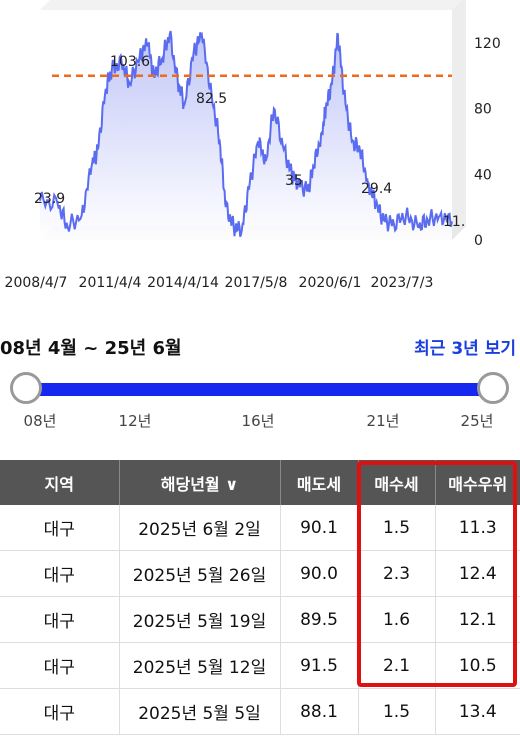  I want to click on cell-date: 2025년 5월 26일, so click(200, 573).